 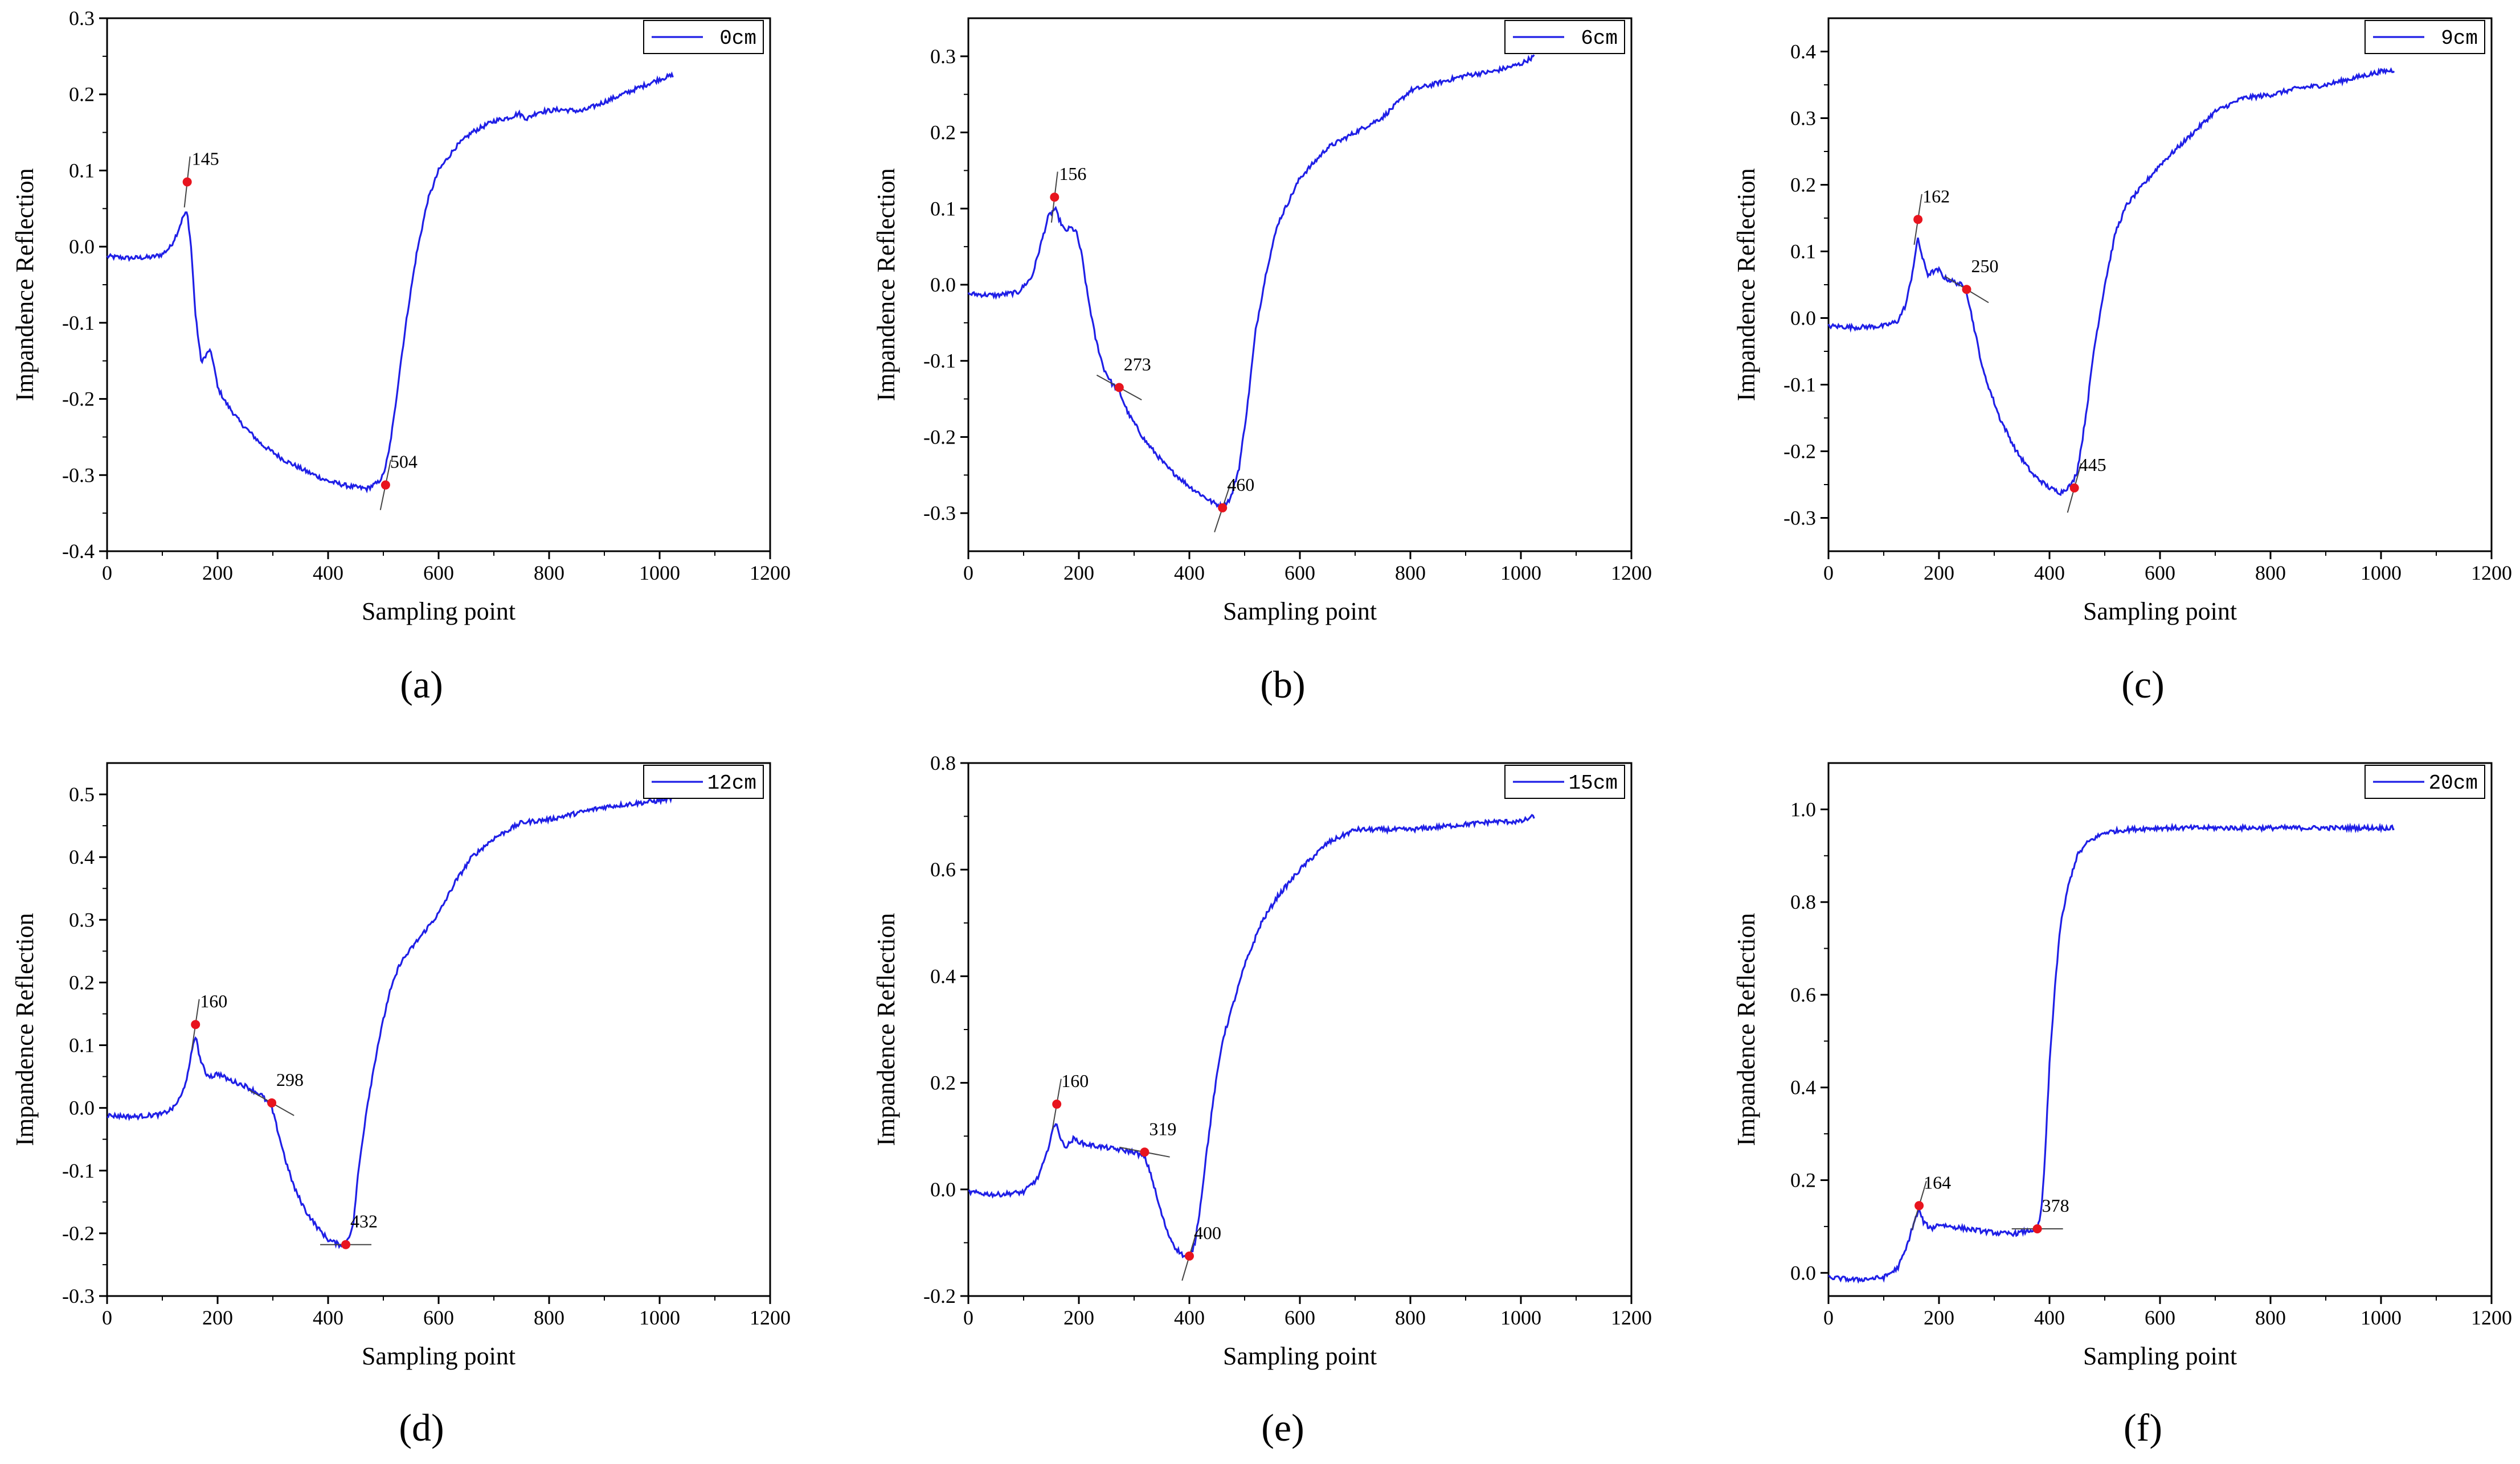 I want to click on series-line-12cm, so click(x=391, y=1021).